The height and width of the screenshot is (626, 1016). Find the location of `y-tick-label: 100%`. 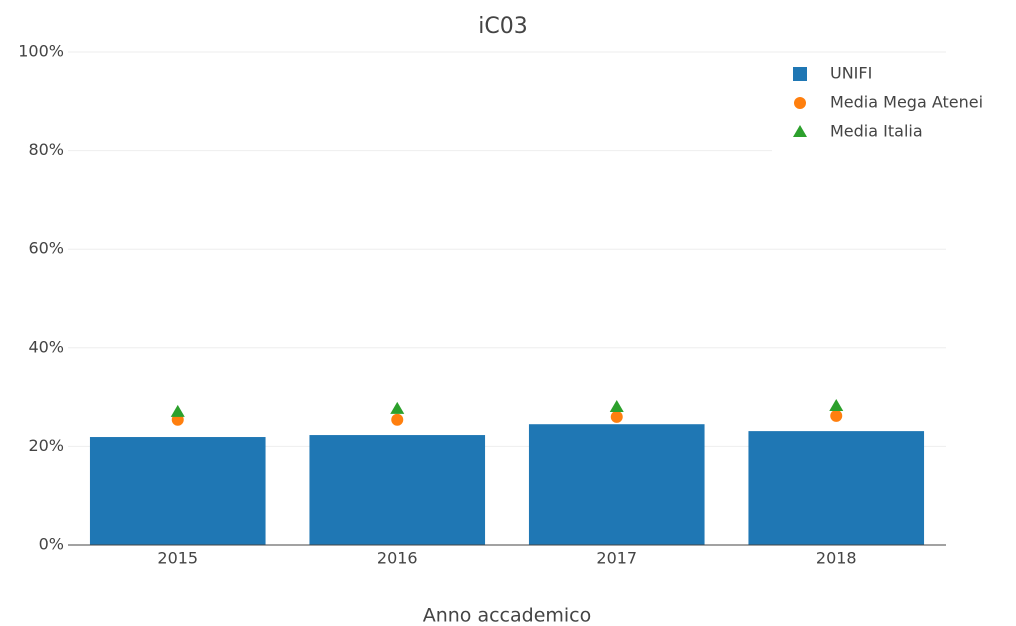

y-tick-label: 100% is located at coordinates (41, 51).